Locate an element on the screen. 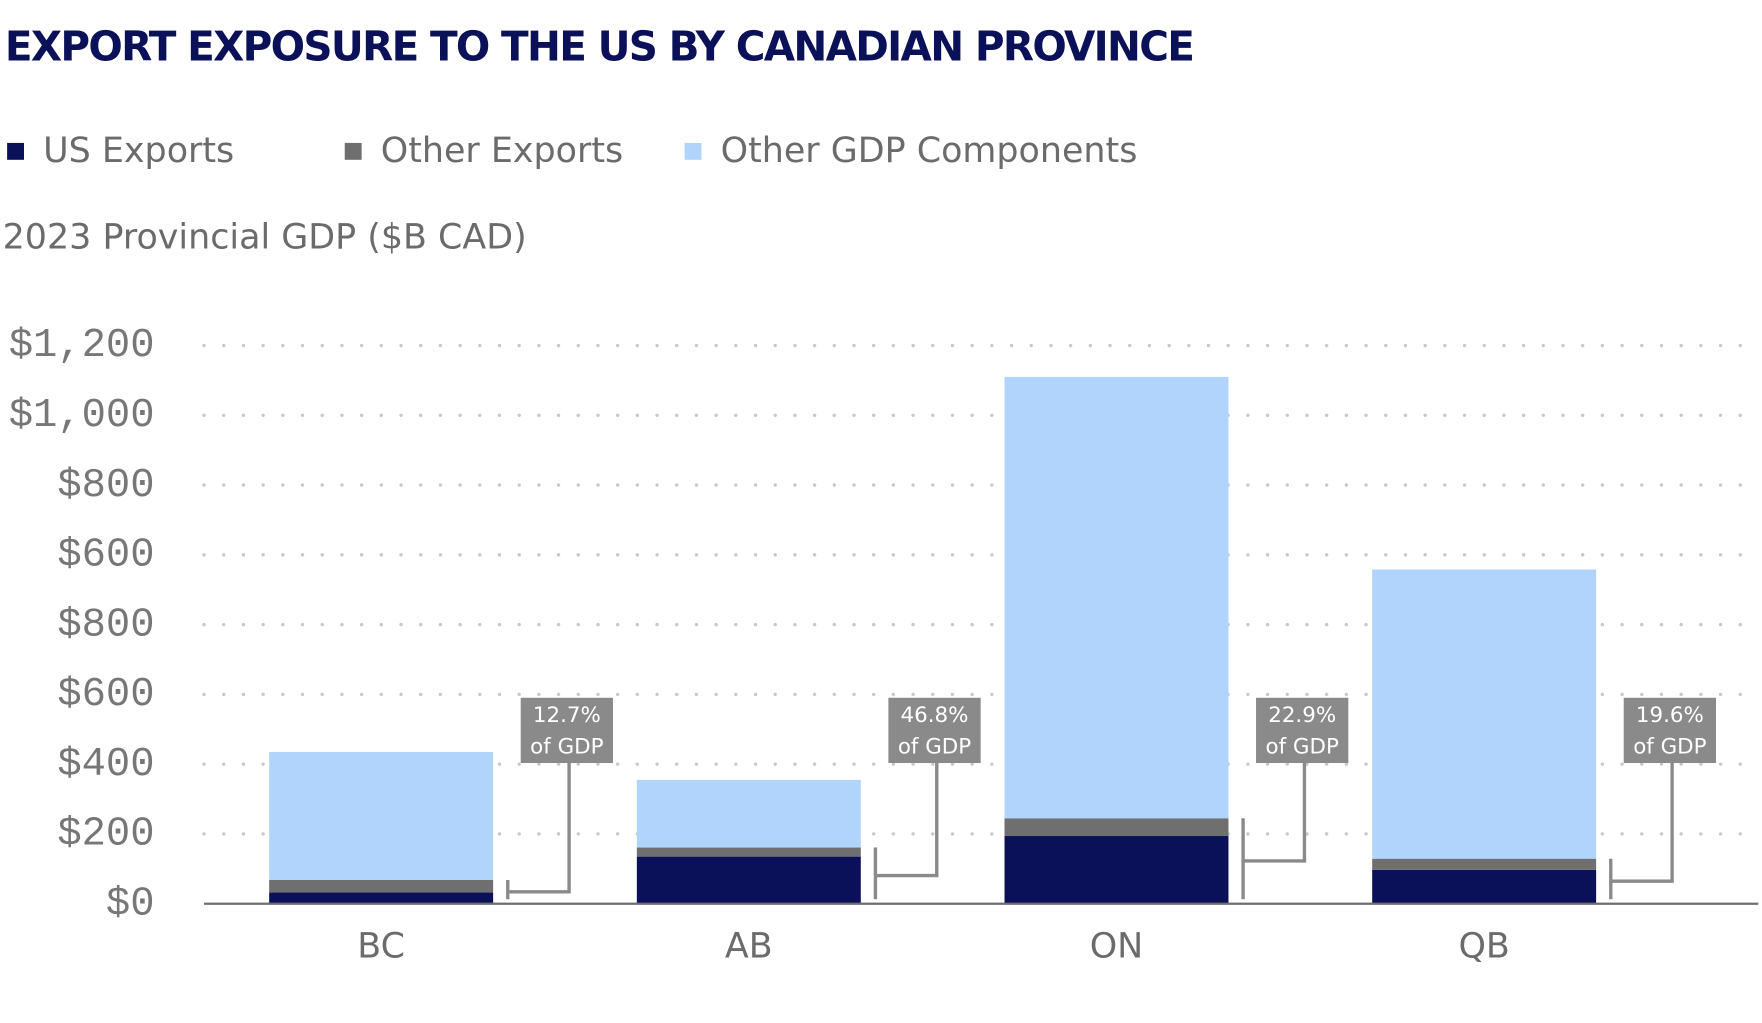 This screenshot has height=1023, width=1762. chart-subtitle: 2023 Provincial GDP ($B CAD) is located at coordinates (265, 238).